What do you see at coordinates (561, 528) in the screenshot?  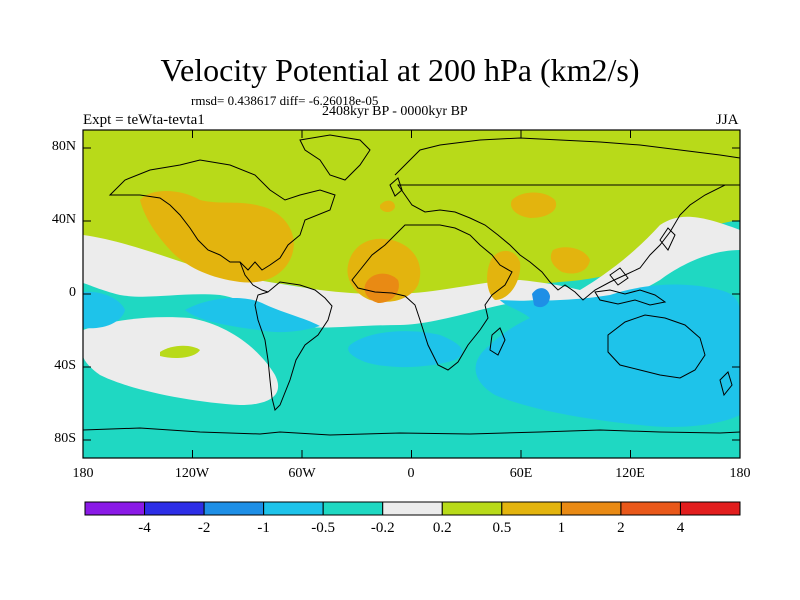 I see `colorbar-label: 1` at bounding box center [561, 528].